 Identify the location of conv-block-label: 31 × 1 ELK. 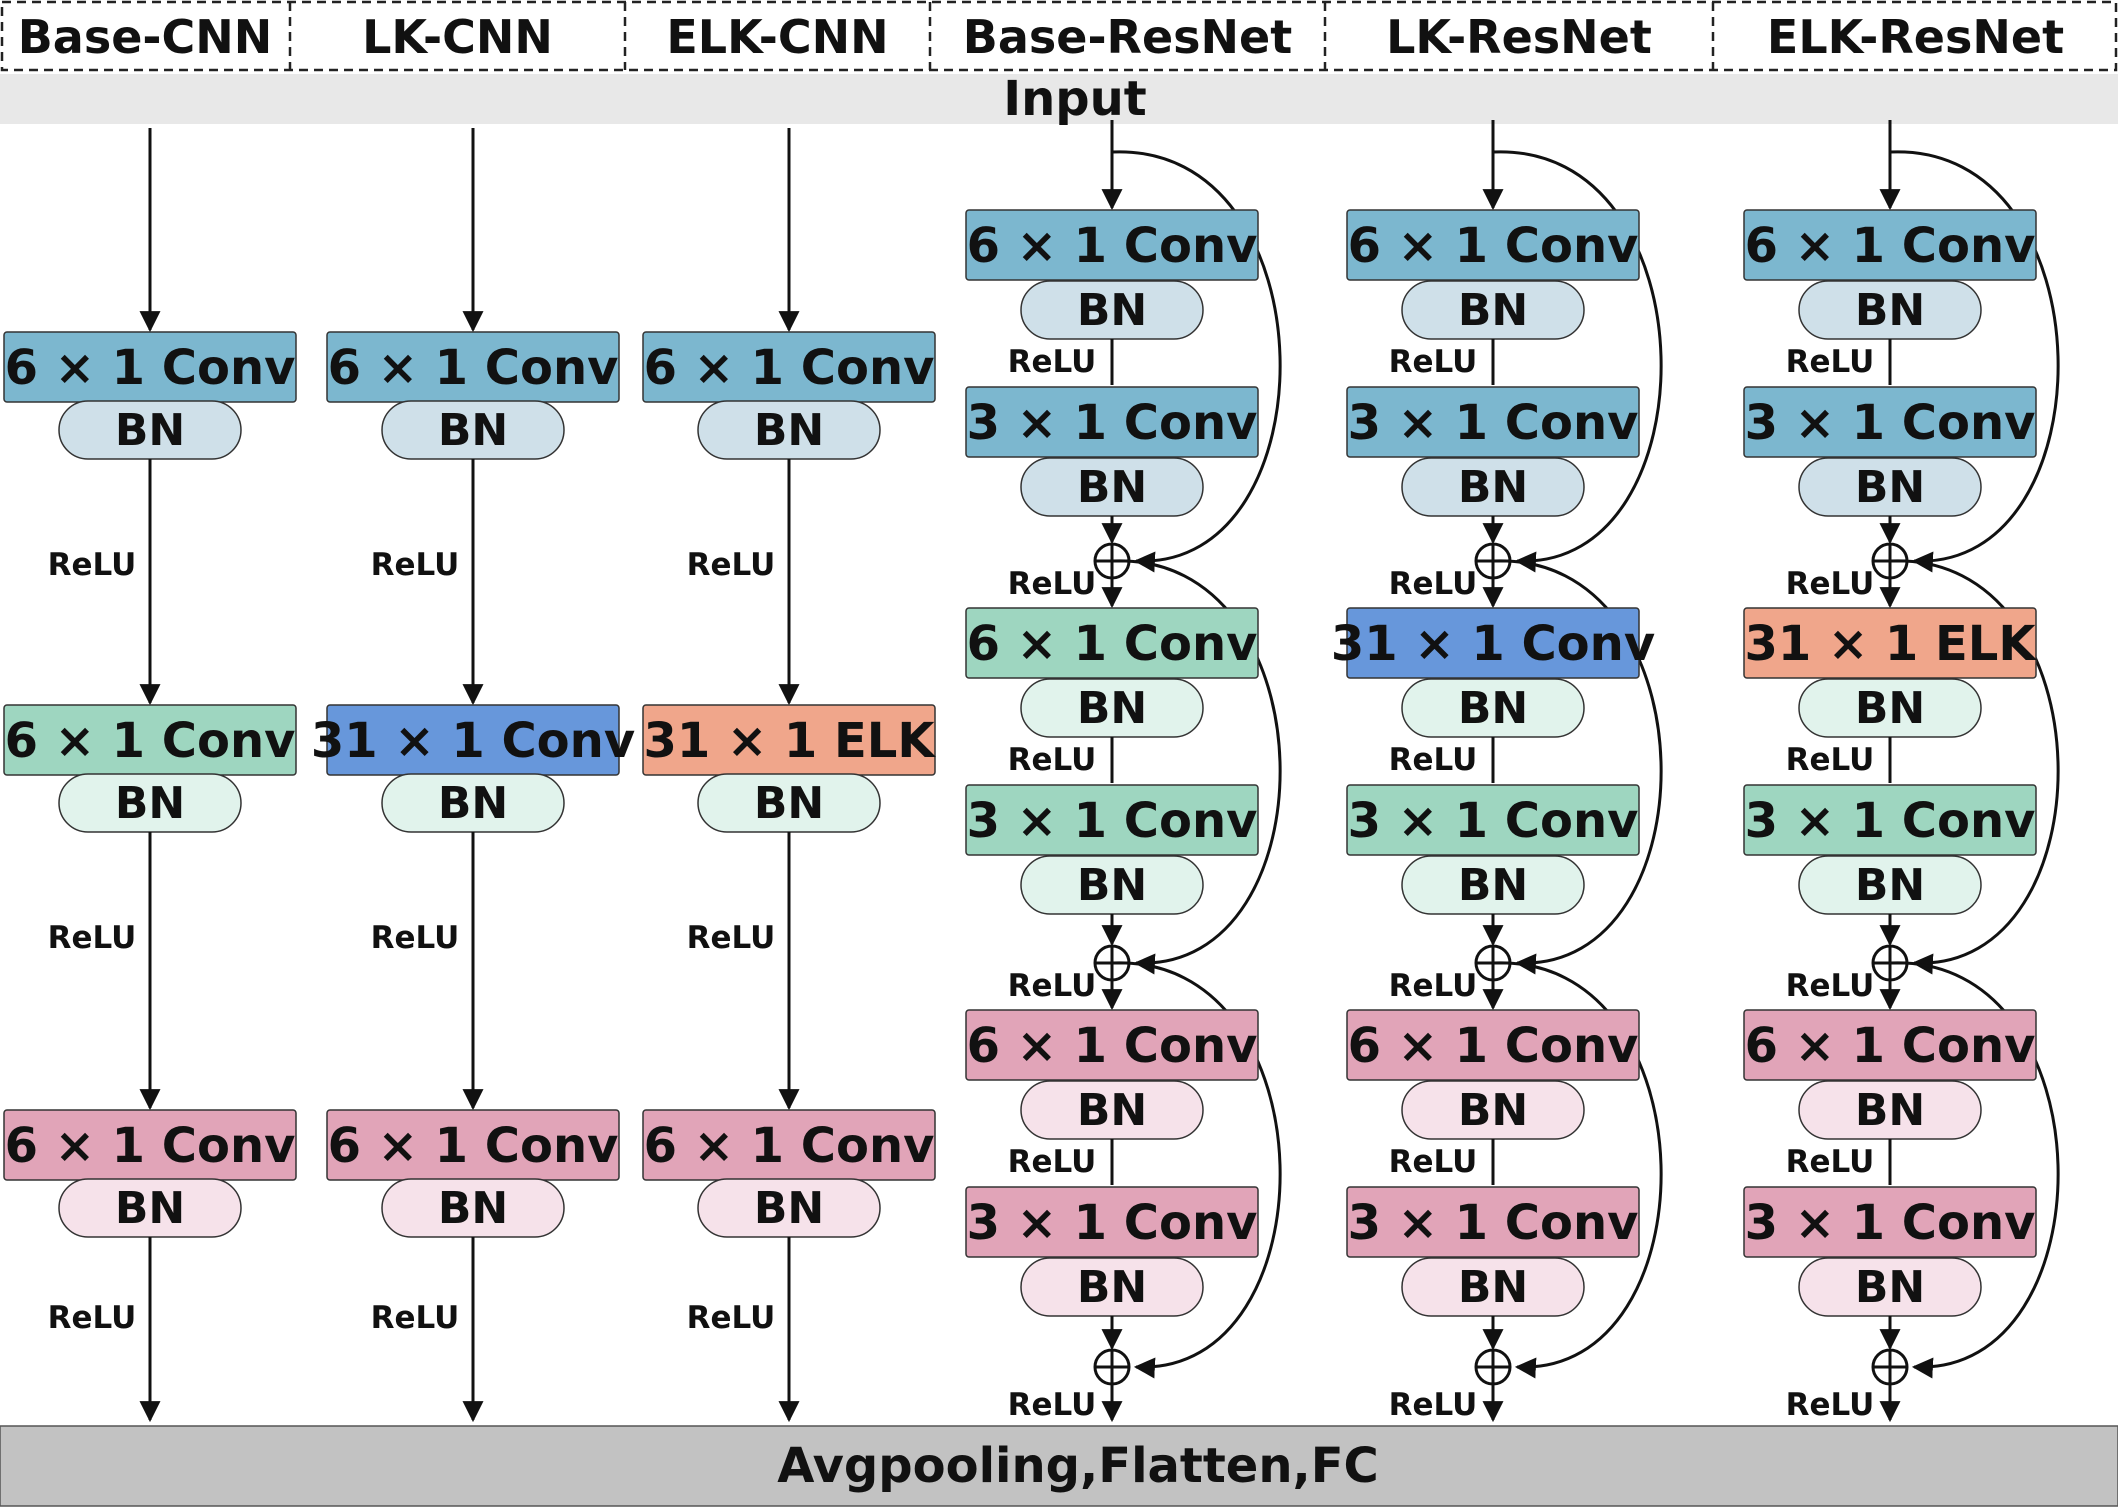
(789, 741).